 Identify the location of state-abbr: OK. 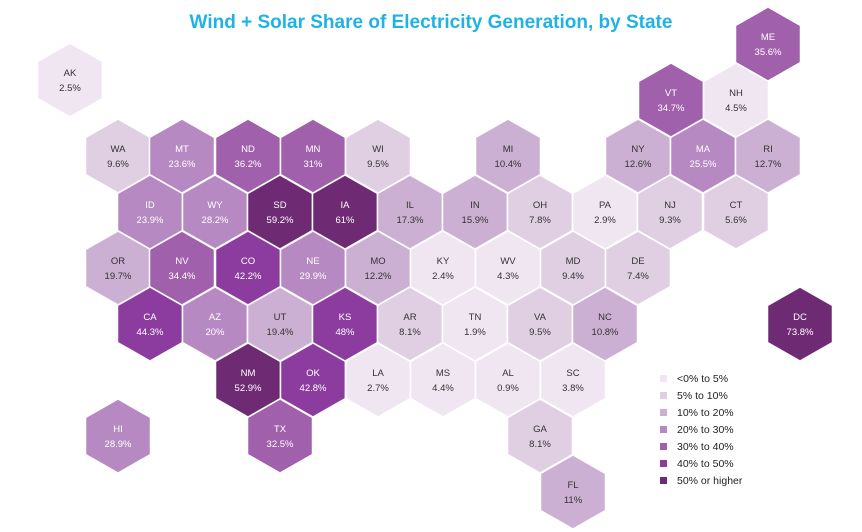
(313, 373).